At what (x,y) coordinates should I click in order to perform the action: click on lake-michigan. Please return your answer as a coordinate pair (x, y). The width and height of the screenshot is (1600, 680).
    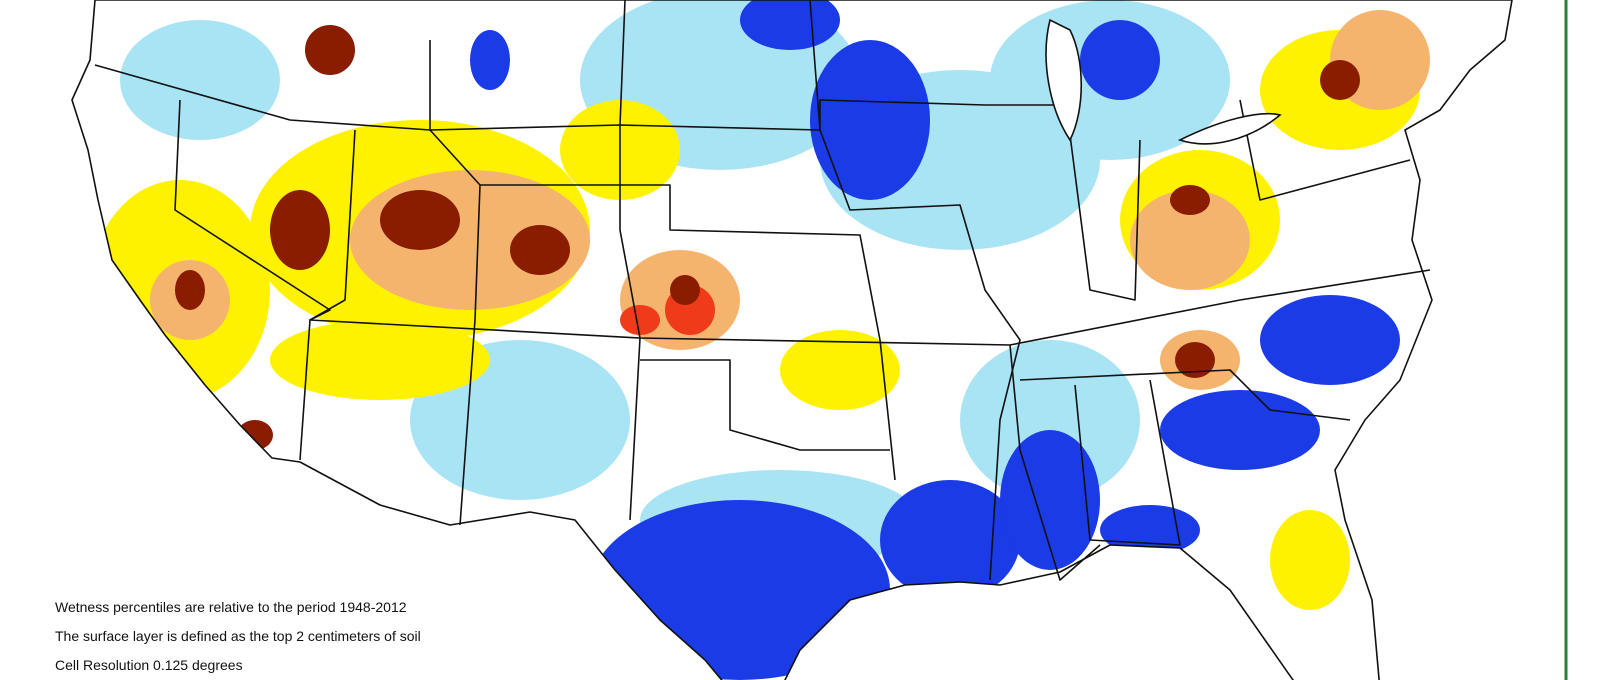
    Looking at the image, I should click on (1063, 80).